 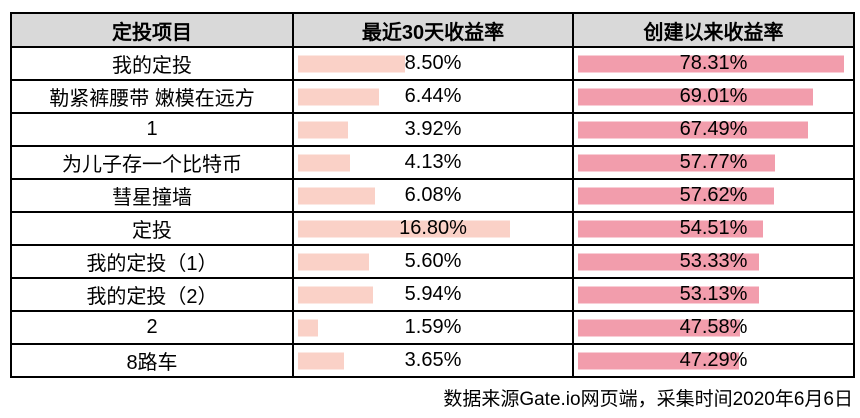 I want to click on table-row: 1 3.92% 67.49%, so click(x=432, y=129).